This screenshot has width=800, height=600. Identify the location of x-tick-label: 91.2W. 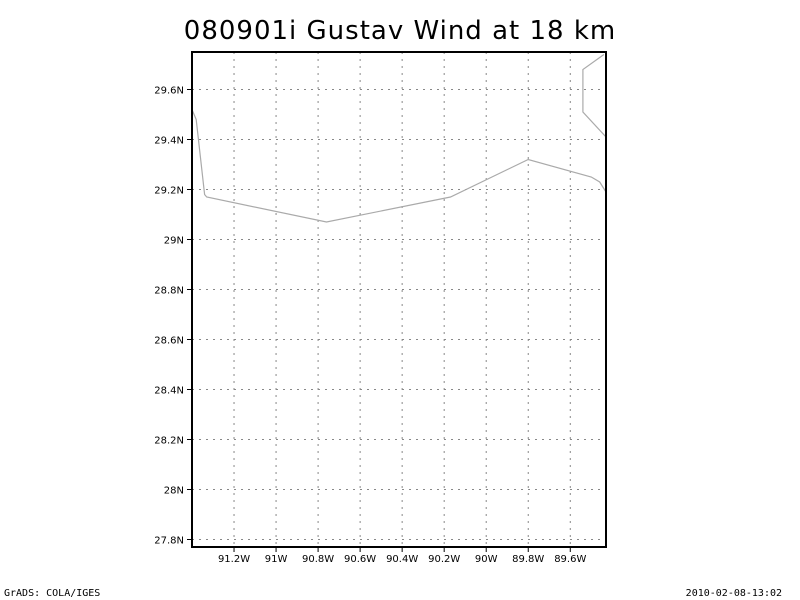
(234, 559).